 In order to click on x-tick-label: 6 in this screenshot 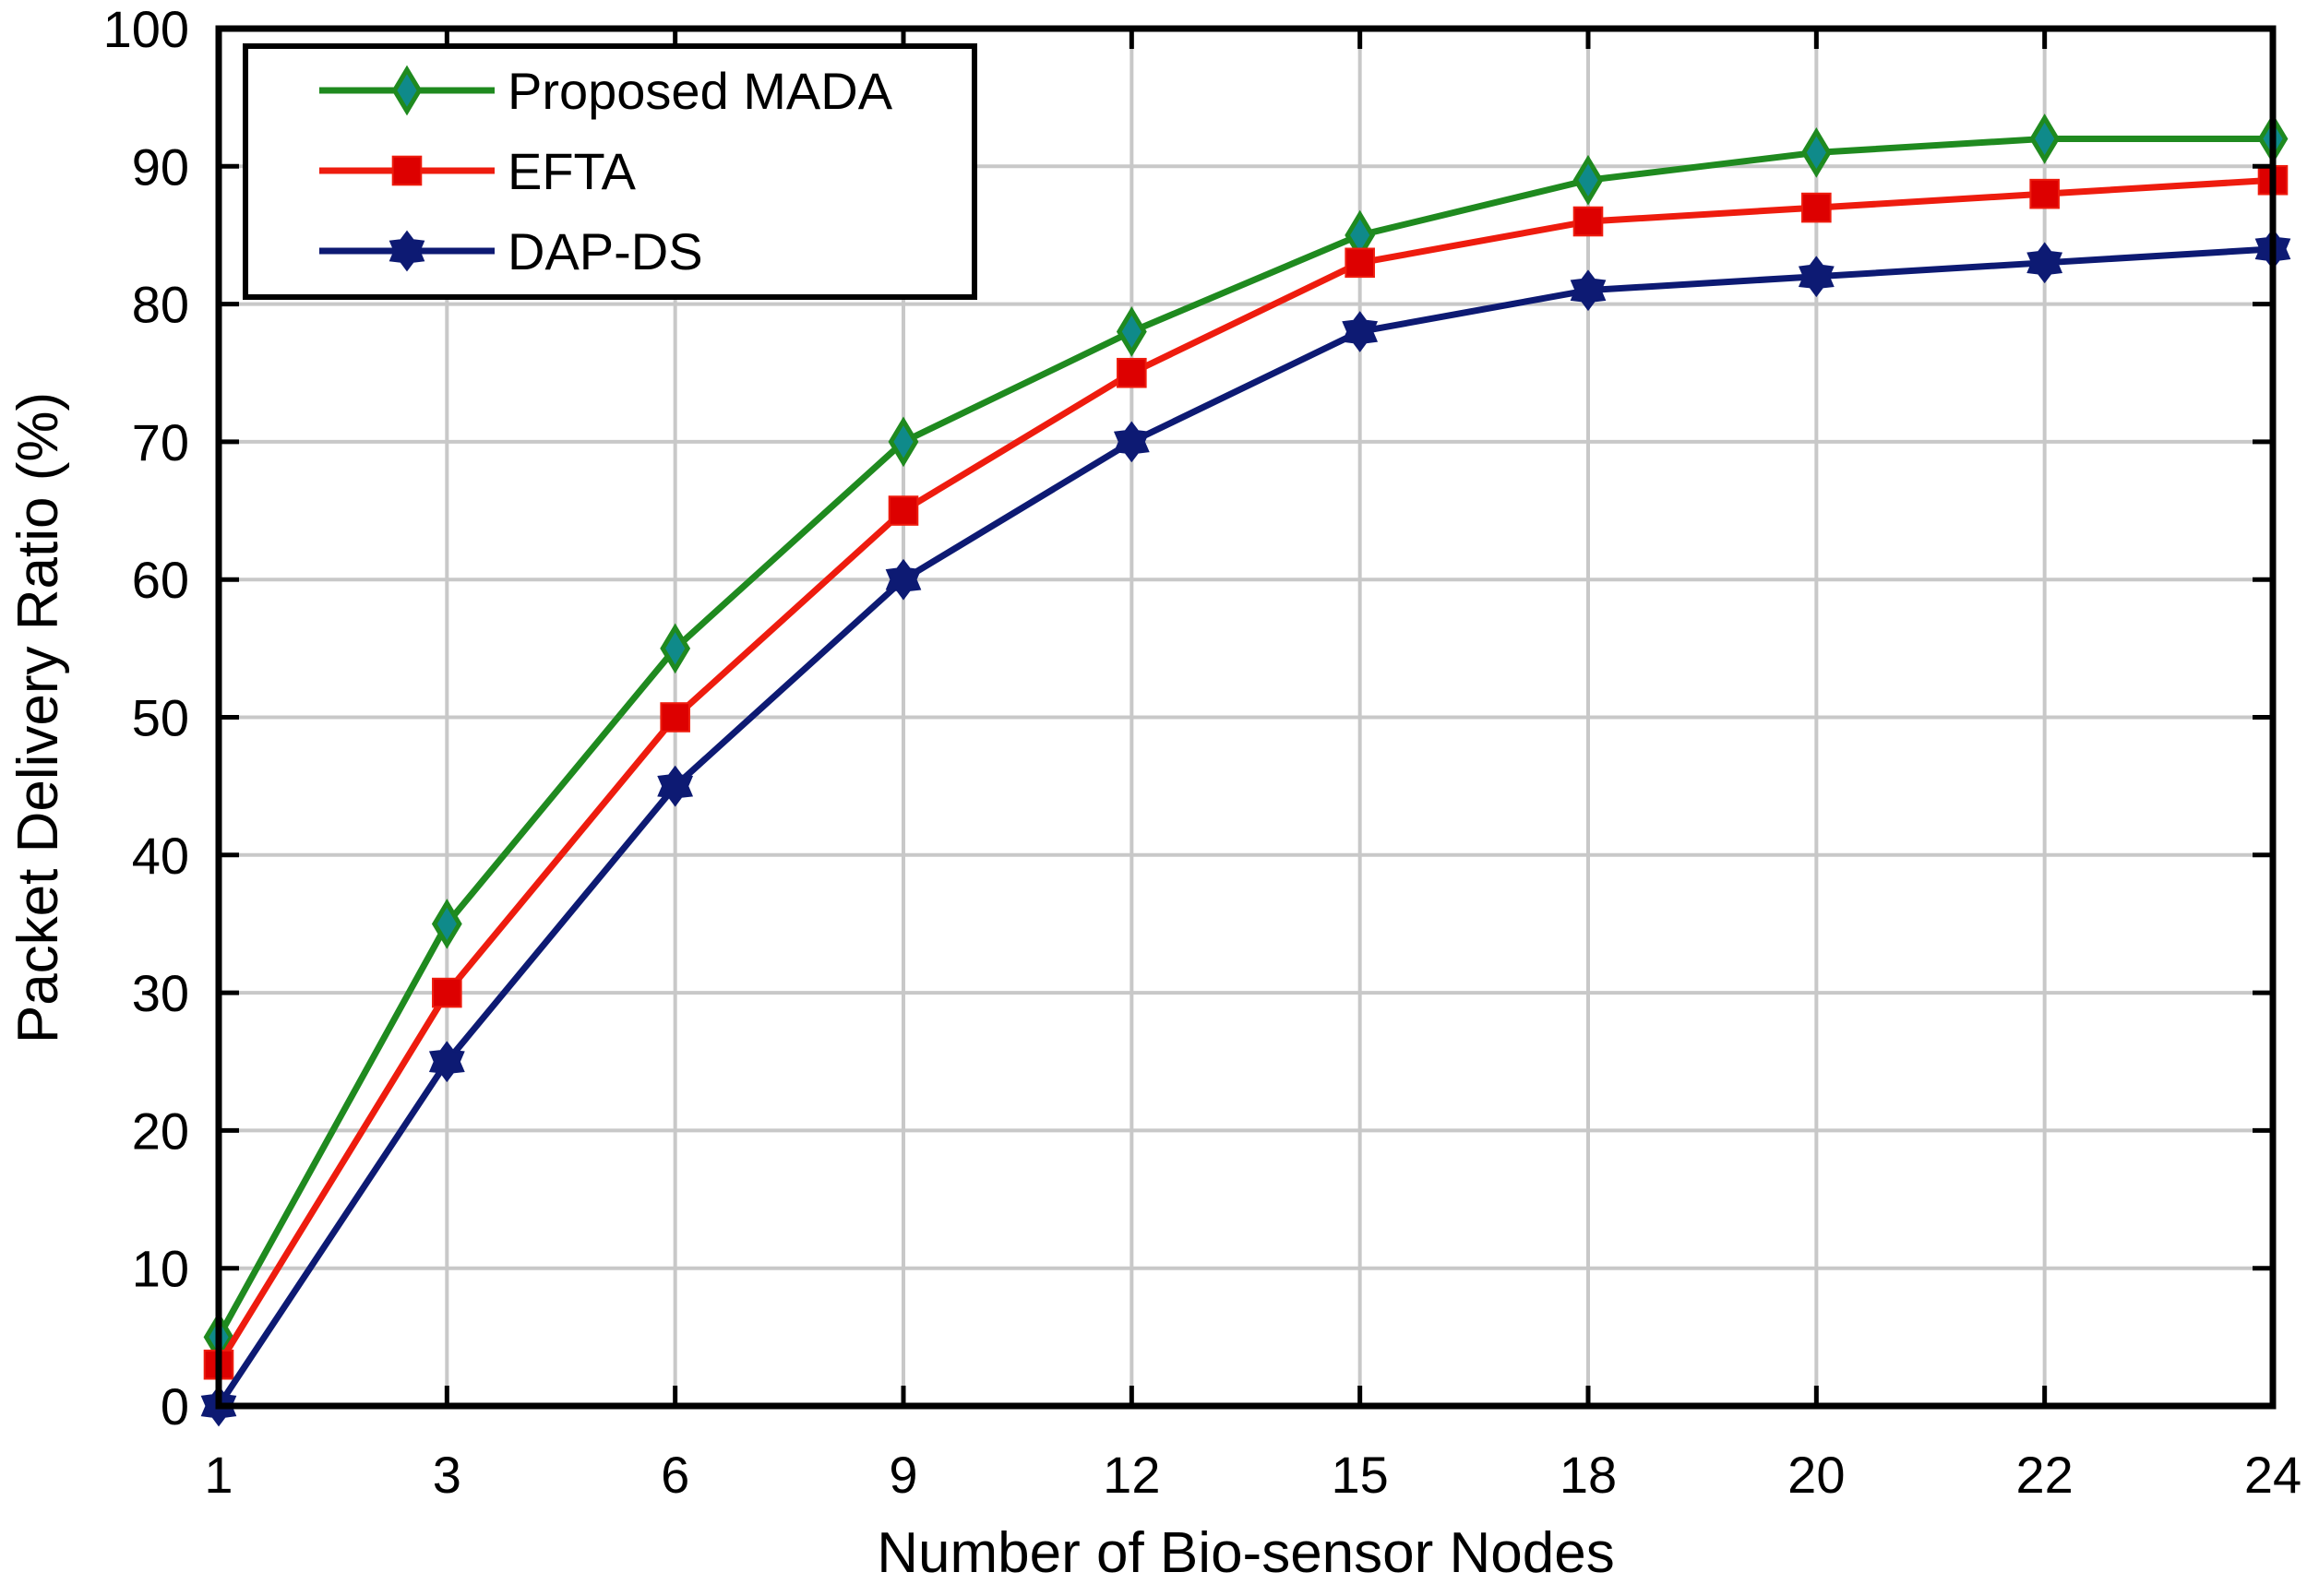, I will do `click(675, 1475)`.